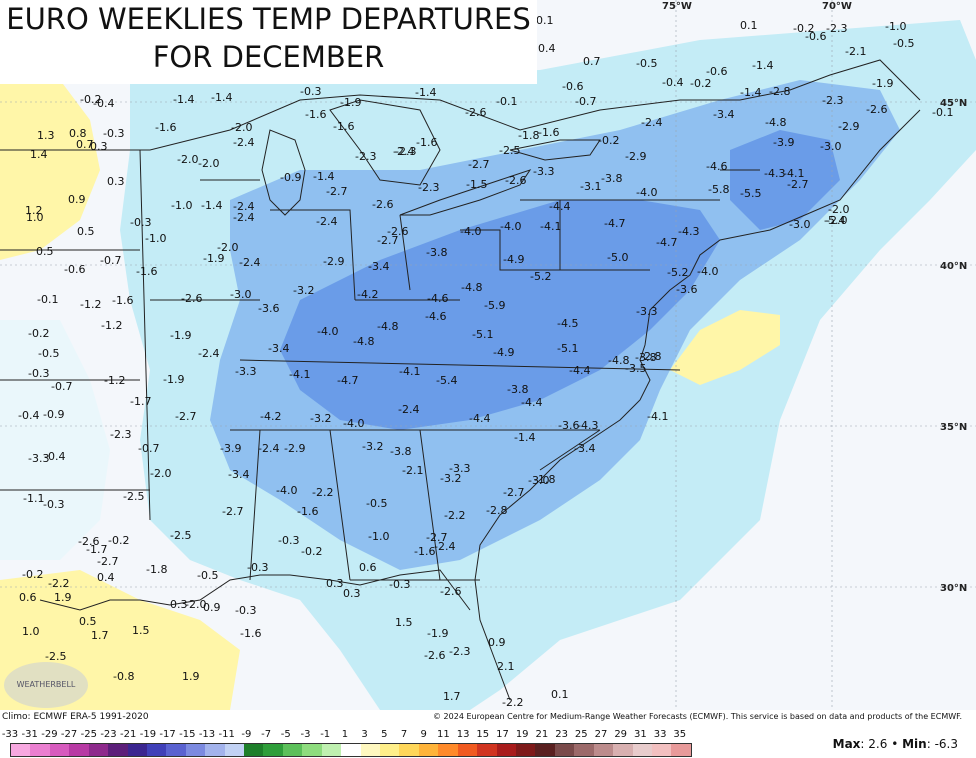 This screenshot has height=758, width=976. I want to click on grid-value-label: -4.2, so click(270, 416).